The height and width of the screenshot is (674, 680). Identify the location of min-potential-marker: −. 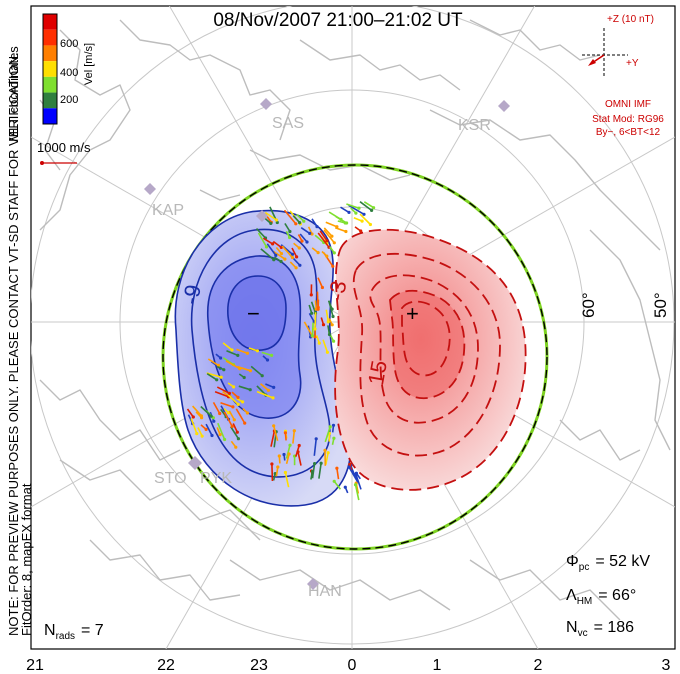
(253, 313).